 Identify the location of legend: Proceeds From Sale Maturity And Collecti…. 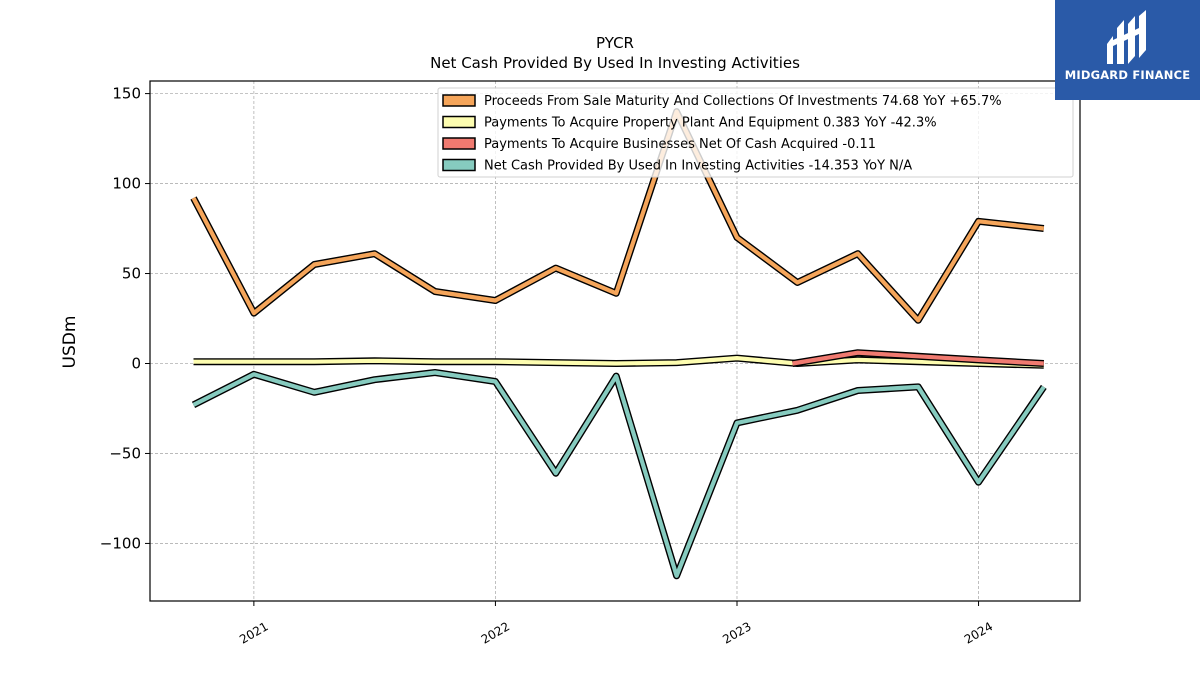
(755, 132).